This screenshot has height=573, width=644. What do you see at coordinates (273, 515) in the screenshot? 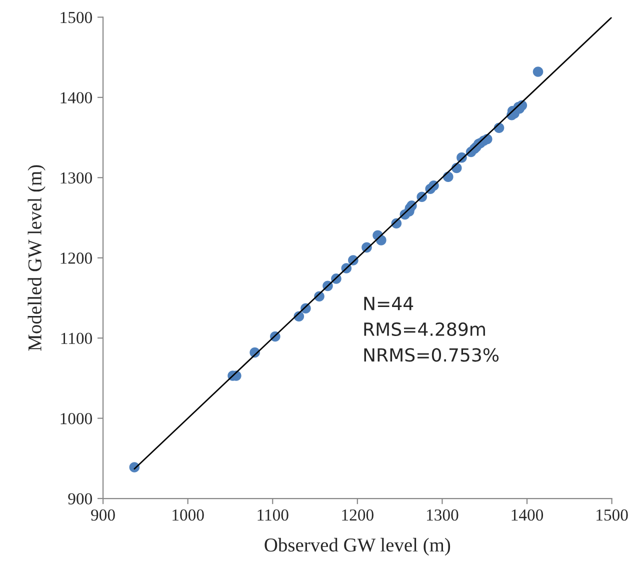
I see `x-tick-label: 1100` at bounding box center [273, 515].